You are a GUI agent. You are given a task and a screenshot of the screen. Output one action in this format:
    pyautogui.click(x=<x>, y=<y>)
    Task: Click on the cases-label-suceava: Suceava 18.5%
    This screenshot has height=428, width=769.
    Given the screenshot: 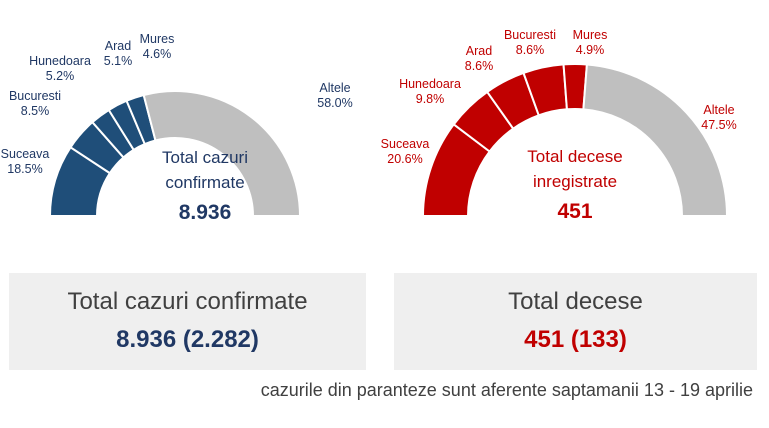 What is the action you would take?
    pyautogui.click(x=25, y=161)
    